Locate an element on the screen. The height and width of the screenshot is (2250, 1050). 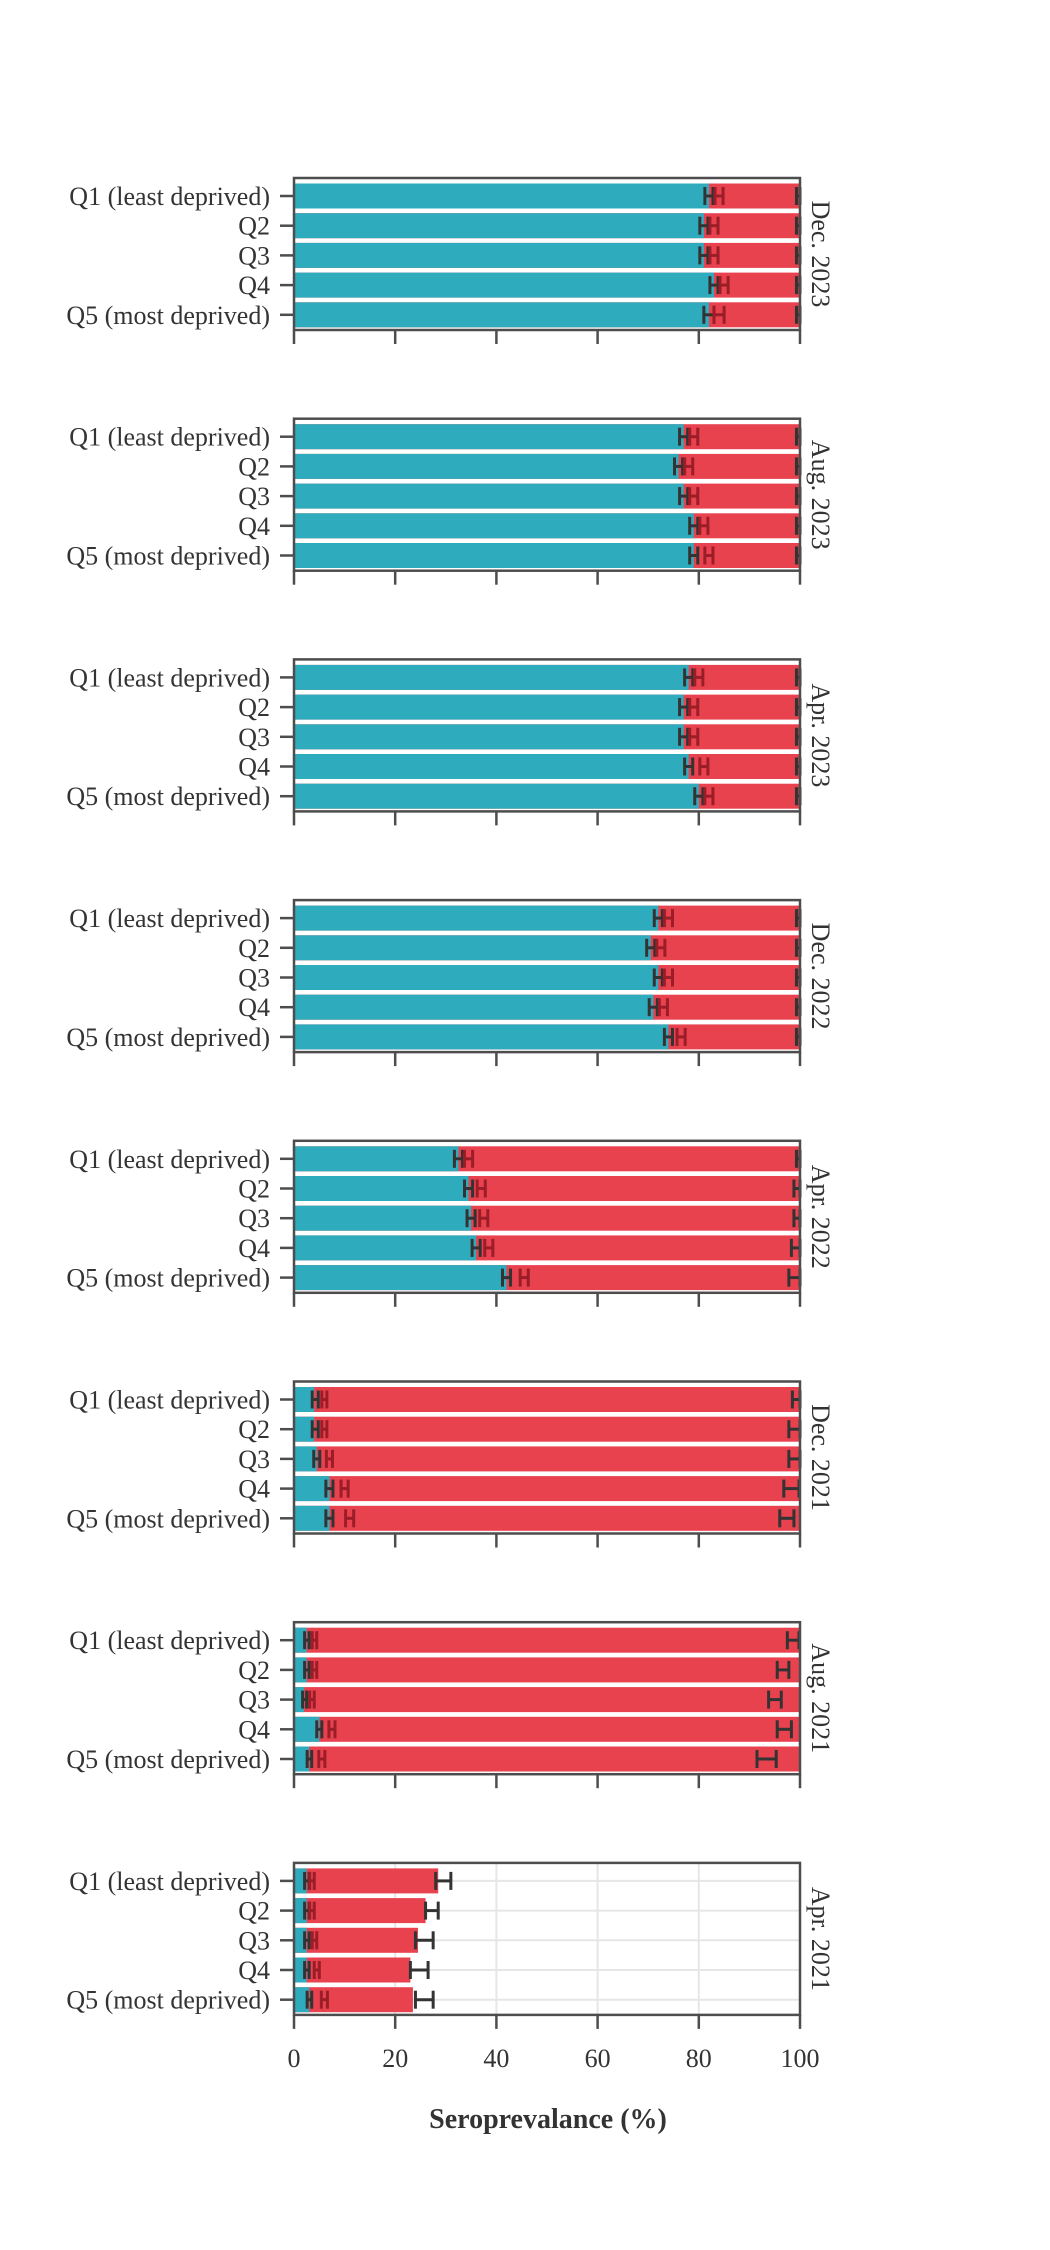
facet-label: Dec. 2022 is located at coordinates (820, 976).